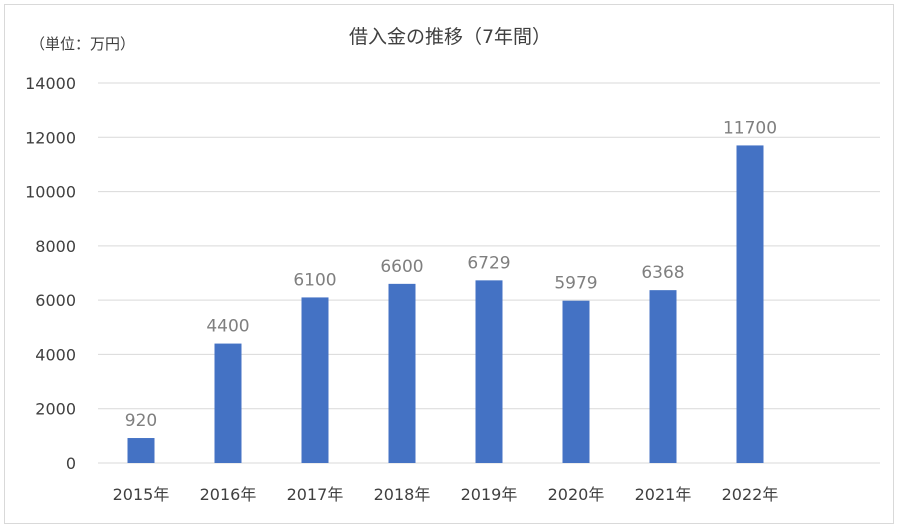  I want to click on y-tick-label: 14000, so click(50, 83).